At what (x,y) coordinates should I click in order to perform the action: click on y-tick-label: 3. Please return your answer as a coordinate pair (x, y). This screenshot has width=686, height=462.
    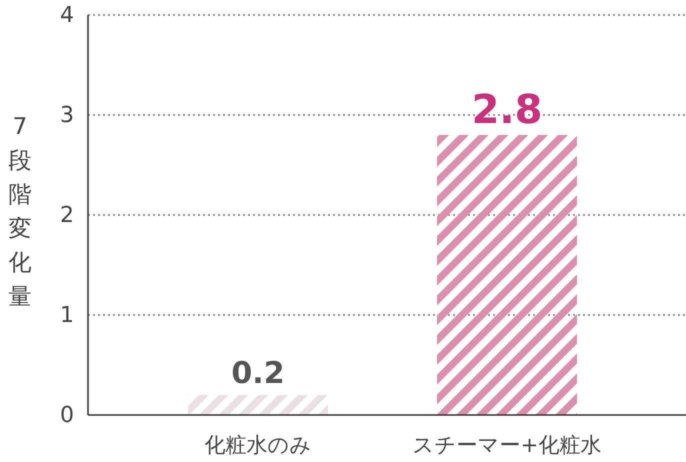
    Looking at the image, I should click on (67, 115).